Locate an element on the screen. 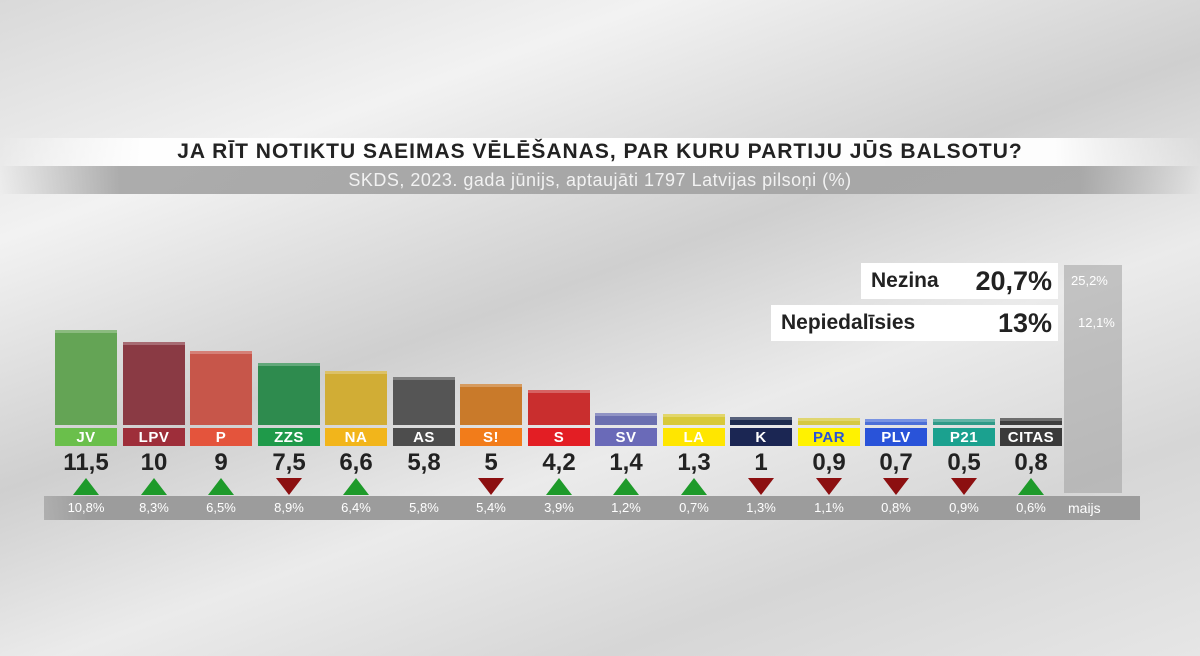  previous-value-label: 5,4% is located at coordinates (491, 507).